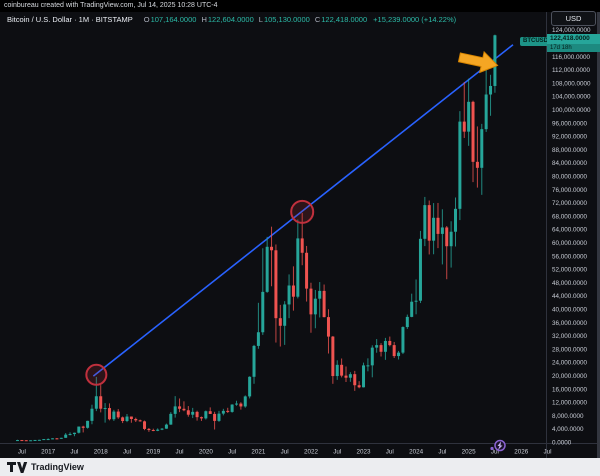 The image size is (600, 476). I want to click on open-label: O, so click(146, 19).